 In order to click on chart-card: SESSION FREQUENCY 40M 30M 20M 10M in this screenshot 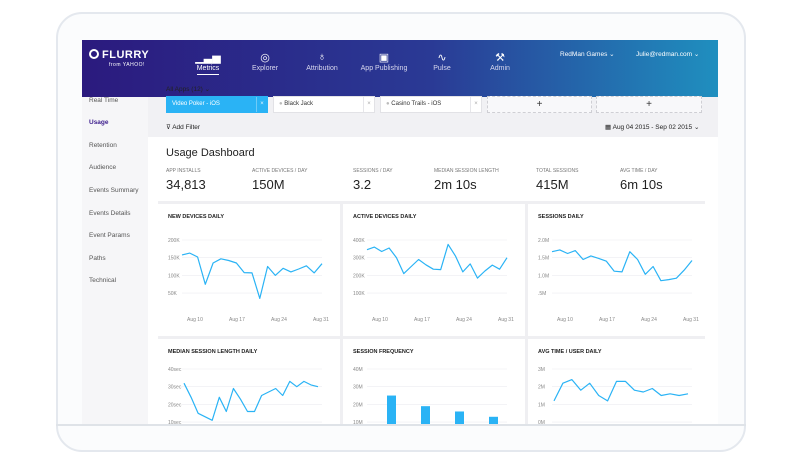, I will do `click(434, 382)`.